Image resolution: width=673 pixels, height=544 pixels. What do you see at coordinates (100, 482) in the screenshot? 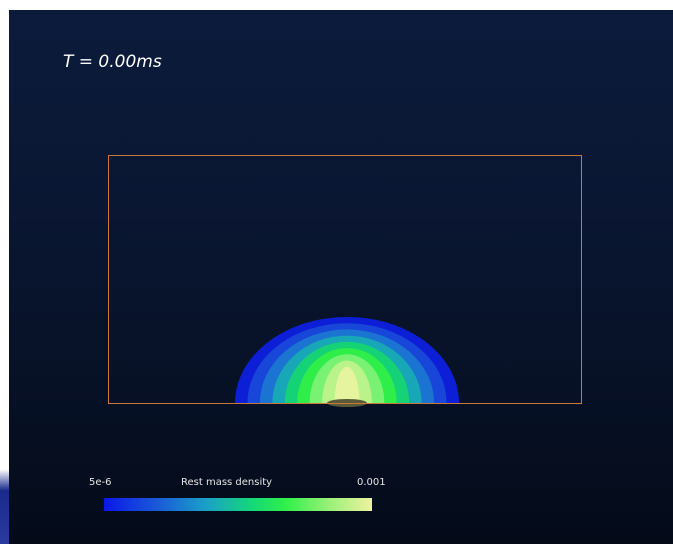
I see `colorbar-min-label: 5e-6` at bounding box center [100, 482].